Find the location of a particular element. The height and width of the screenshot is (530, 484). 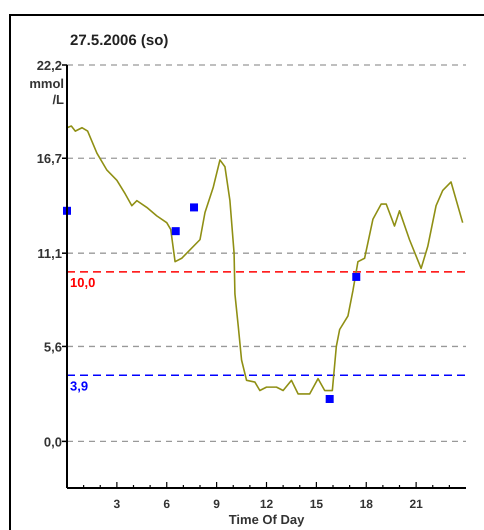

x-tick-label: 9 is located at coordinates (216, 504).